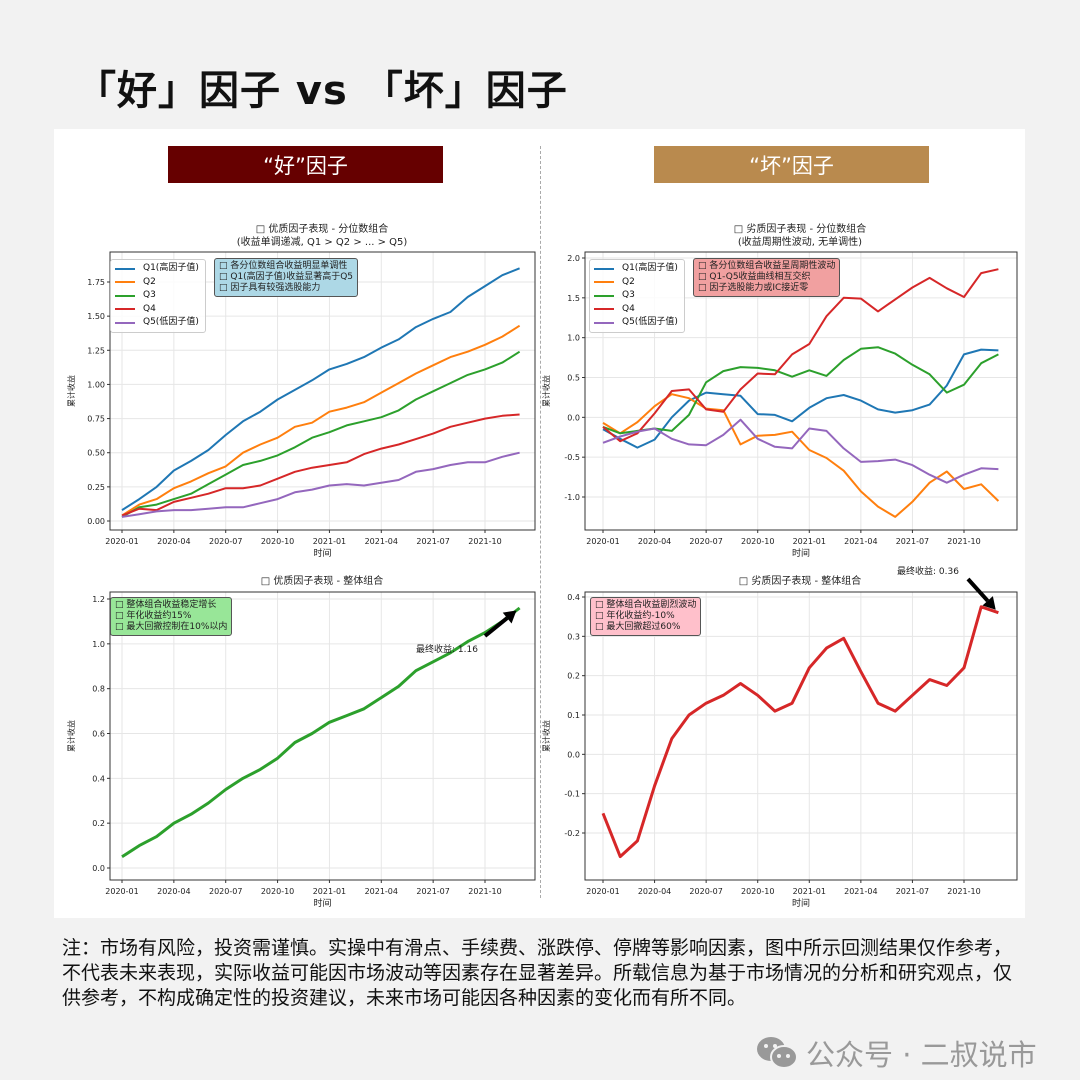  I want to click on legend-item: Q4, so click(157, 310).